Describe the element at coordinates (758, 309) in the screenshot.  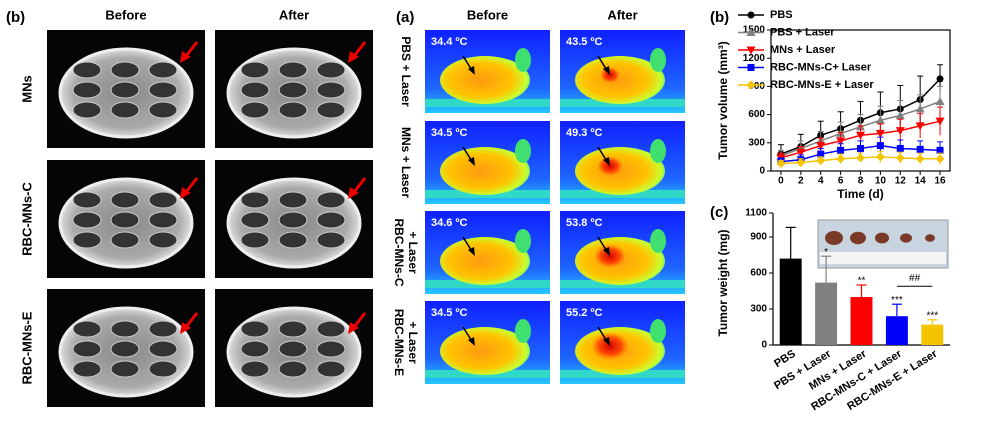
I see `y-tick-label: 300` at that location.